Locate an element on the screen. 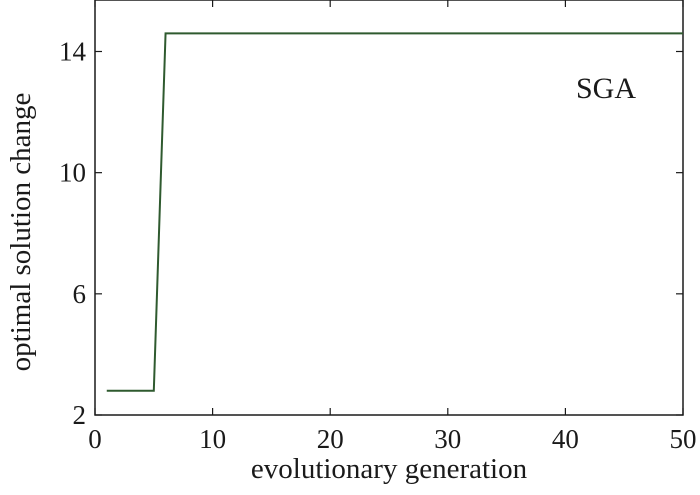 The image size is (700, 495). x-tick-label: 40 is located at coordinates (565, 439).